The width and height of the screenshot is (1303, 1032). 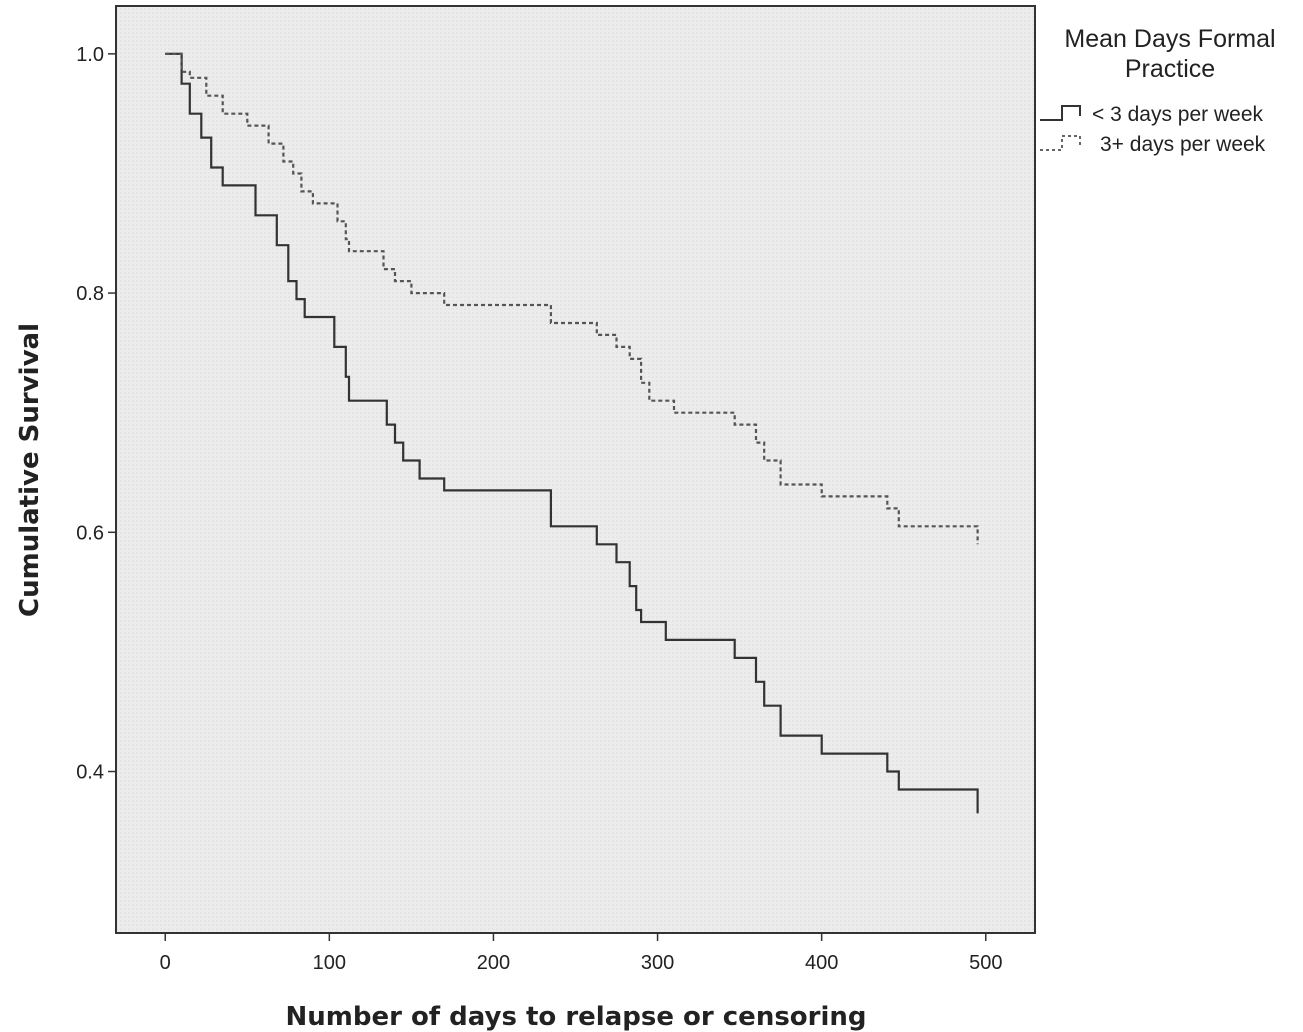 I want to click on x-tick-label: 300, so click(x=657, y=963).